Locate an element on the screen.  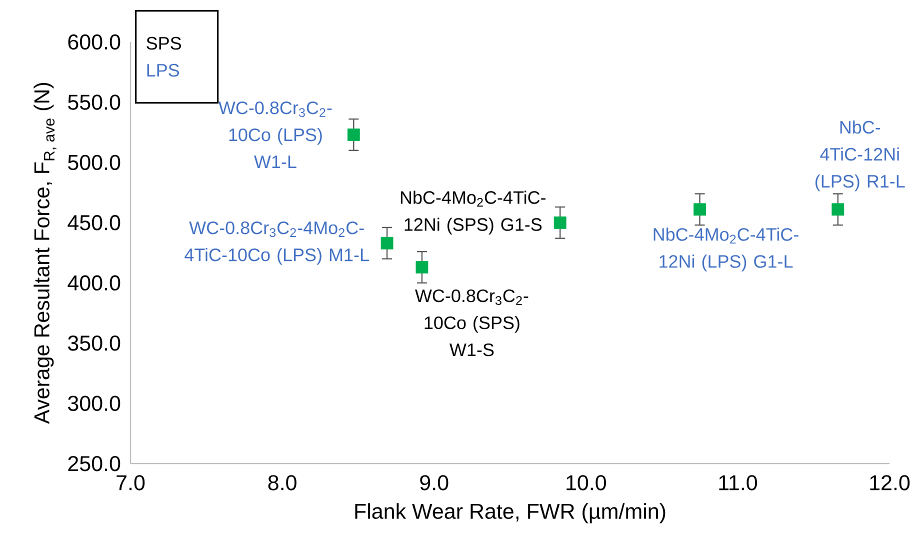
x-tick-label: 9.0 is located at coordinates (434, 482).